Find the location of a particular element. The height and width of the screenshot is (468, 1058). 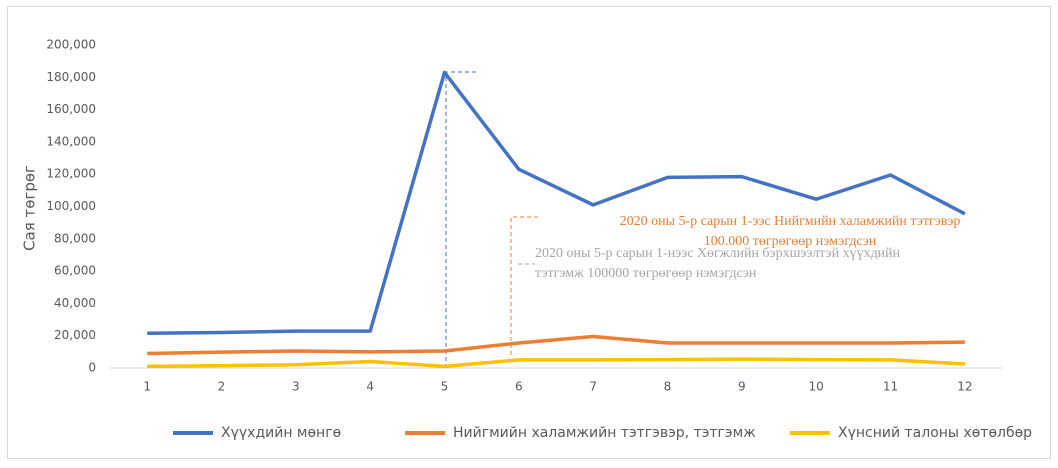

y-tick-label: 160,000 is located at coordinates (71, 109).